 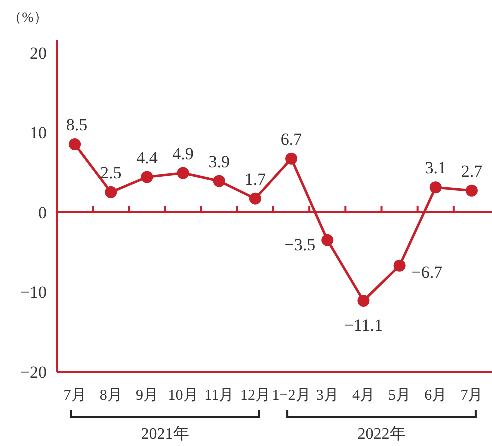 I want to click on data-label: −11.1, so click(x=364, y=325).